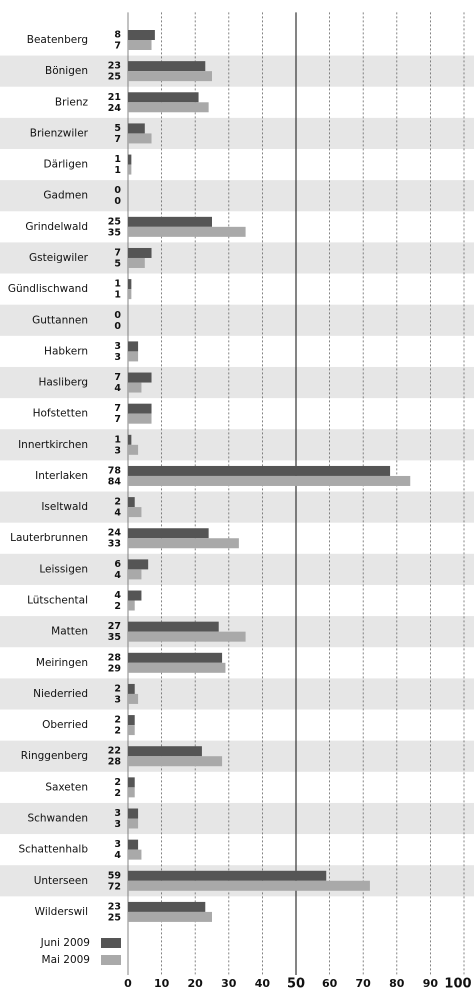 The height and width of the screenshot is (996, 474). I want to click on category-label: Bönigen, so click(66, 71).